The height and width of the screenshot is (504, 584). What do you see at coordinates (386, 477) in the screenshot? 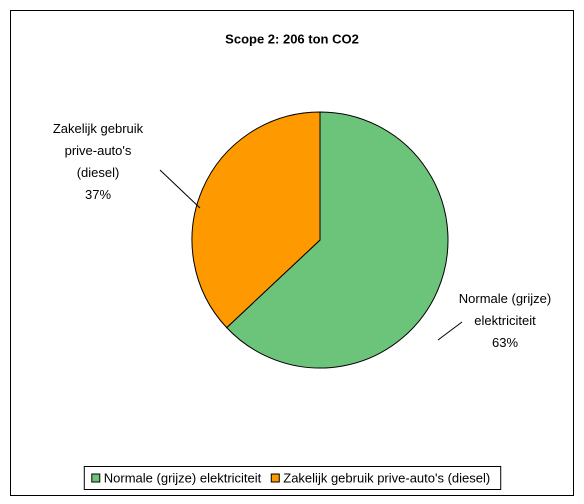
I see `legend-label: Zakelijk gebruik prive-auto's (diesel)` at bounding box center [386, 477].